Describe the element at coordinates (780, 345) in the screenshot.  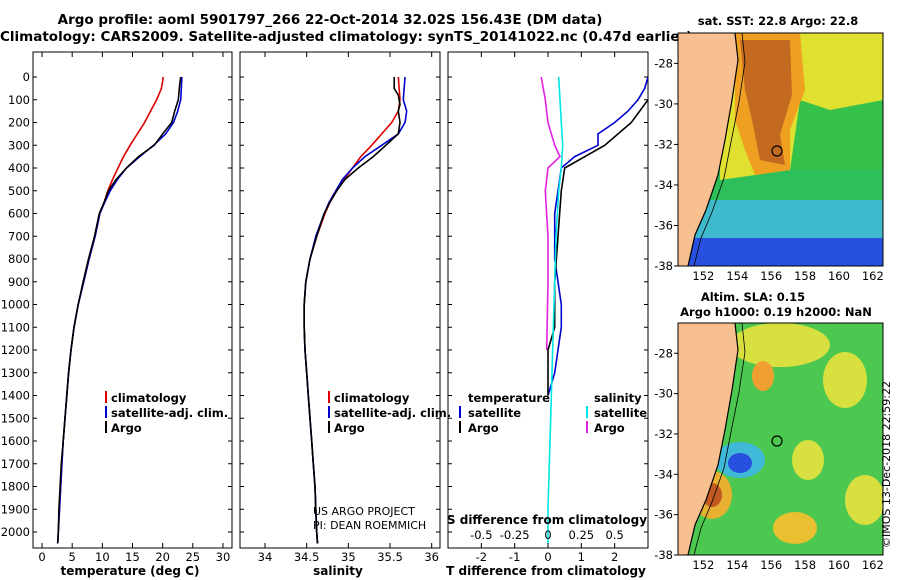
I see `sla-anomaly-yellow-north` at that location.